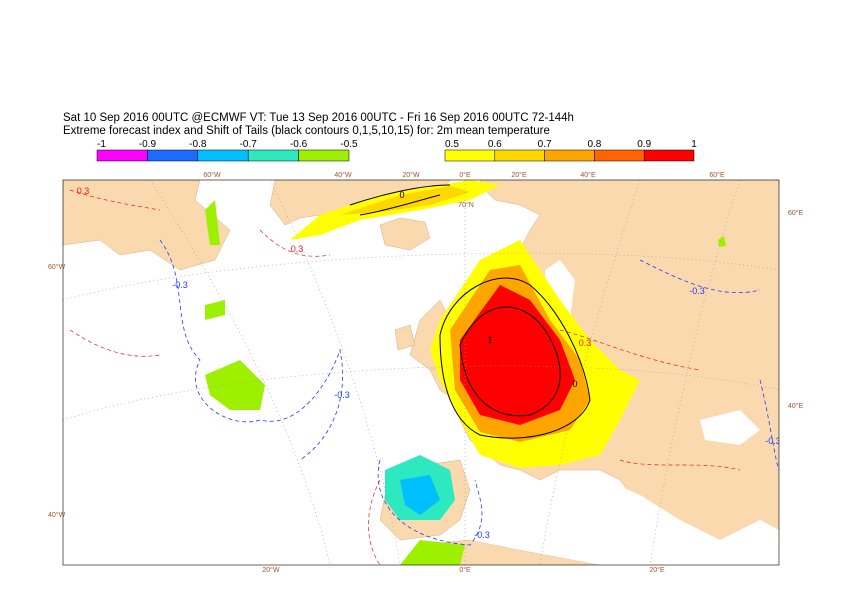 This screenshot has width=842, height=596. What do you see at coordinates (299, 144) in the screenshot?
I see `colorbar-label: -0.6` at bounding box center [299, 144].